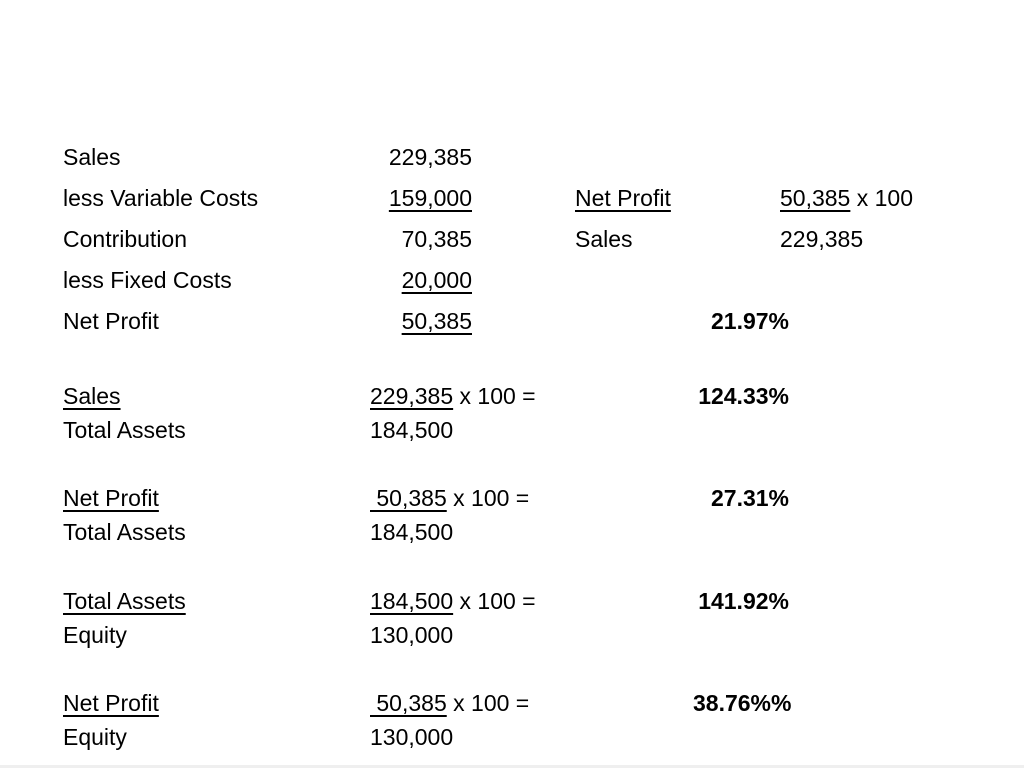 Image resolution: width=1024 pixels, height=768 pixels. I want to click on margin-numerator: 50,385 x 100, so click(846, 198).